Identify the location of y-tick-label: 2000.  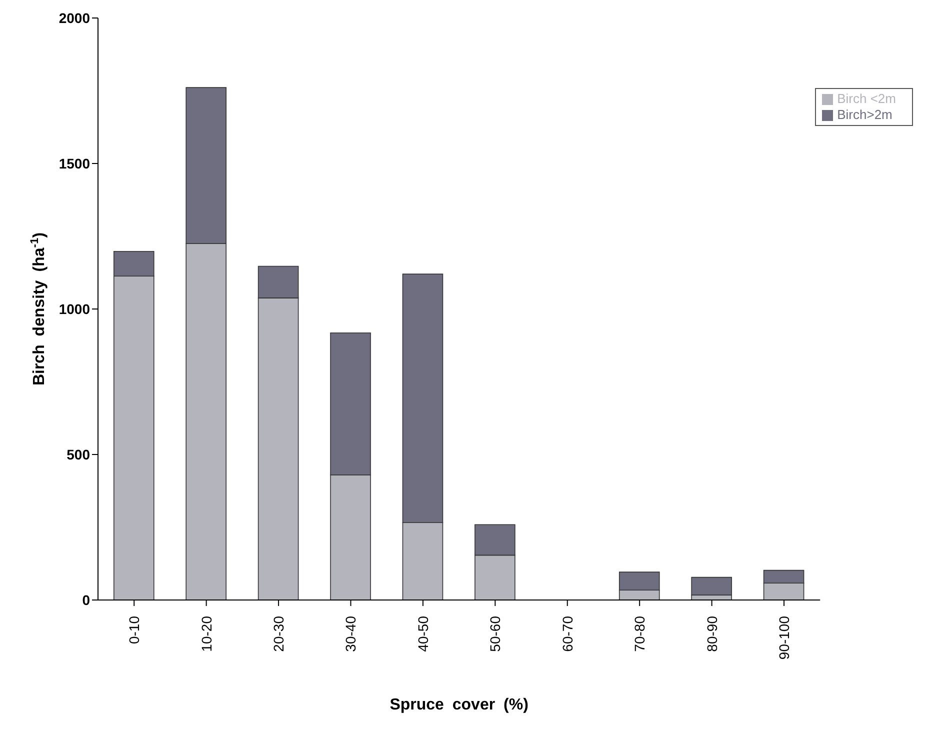
(74, 18).